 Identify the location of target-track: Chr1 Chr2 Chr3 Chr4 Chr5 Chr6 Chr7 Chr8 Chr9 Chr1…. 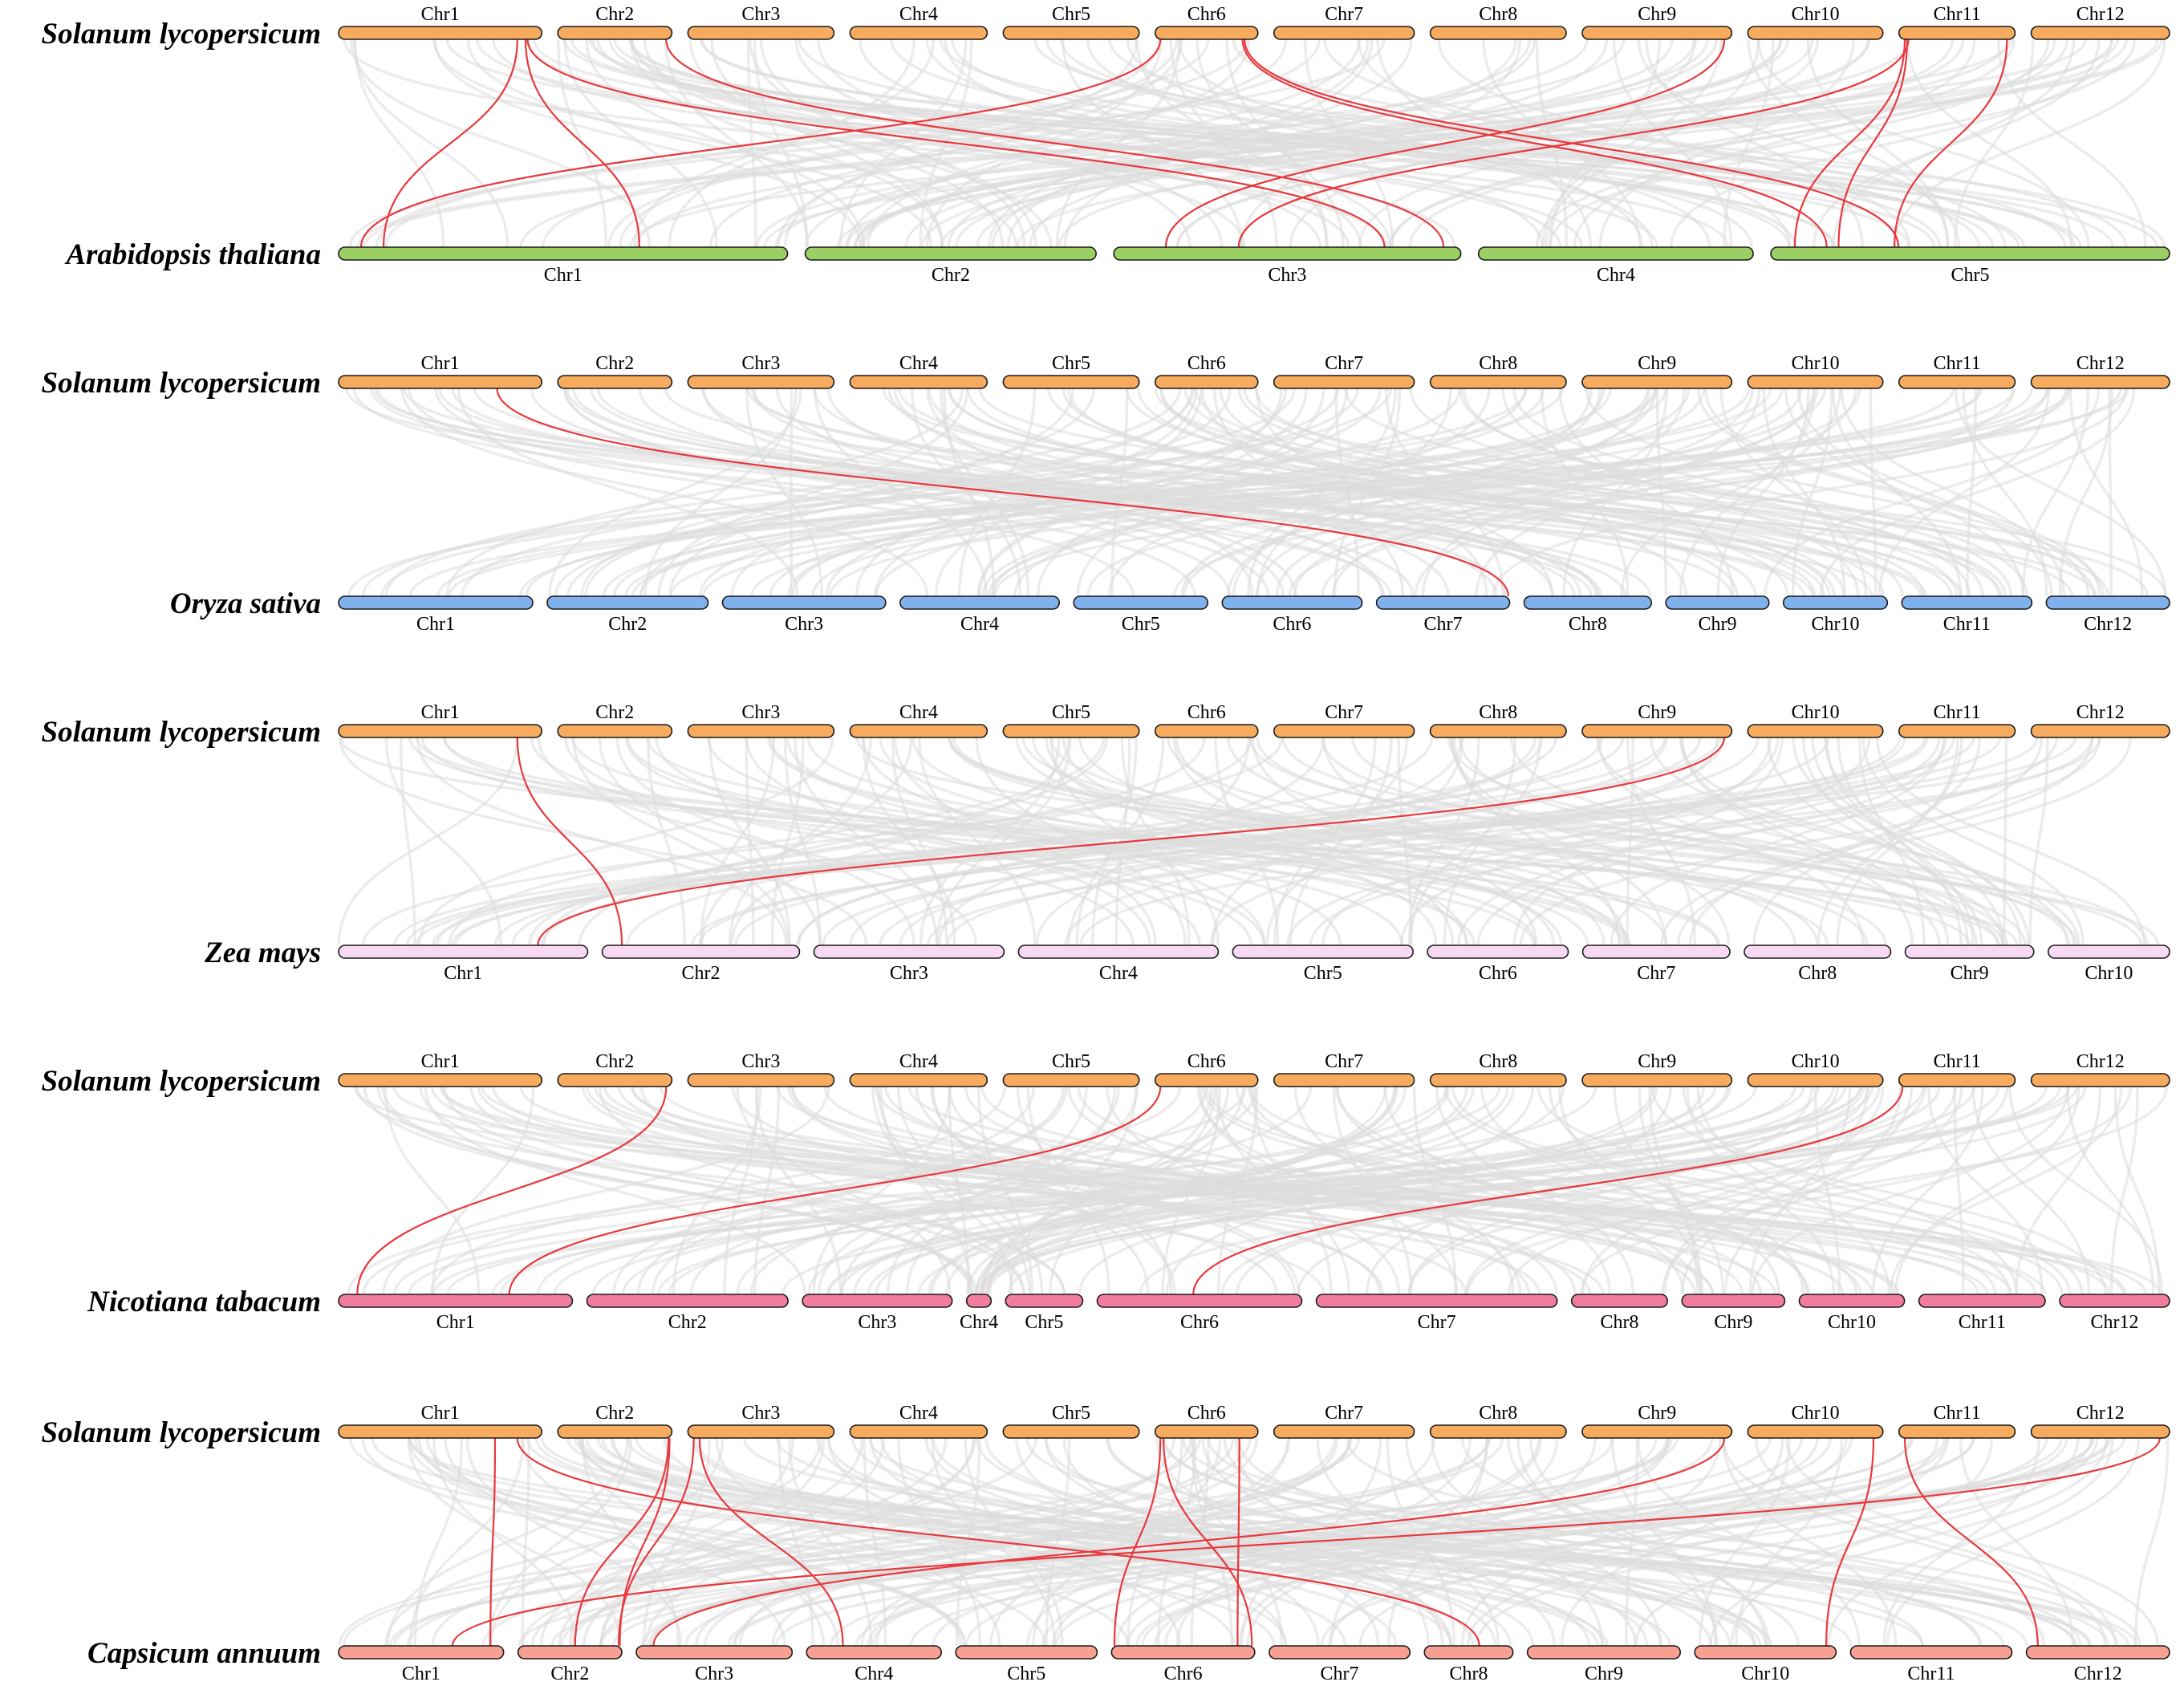
(1254, 1664).